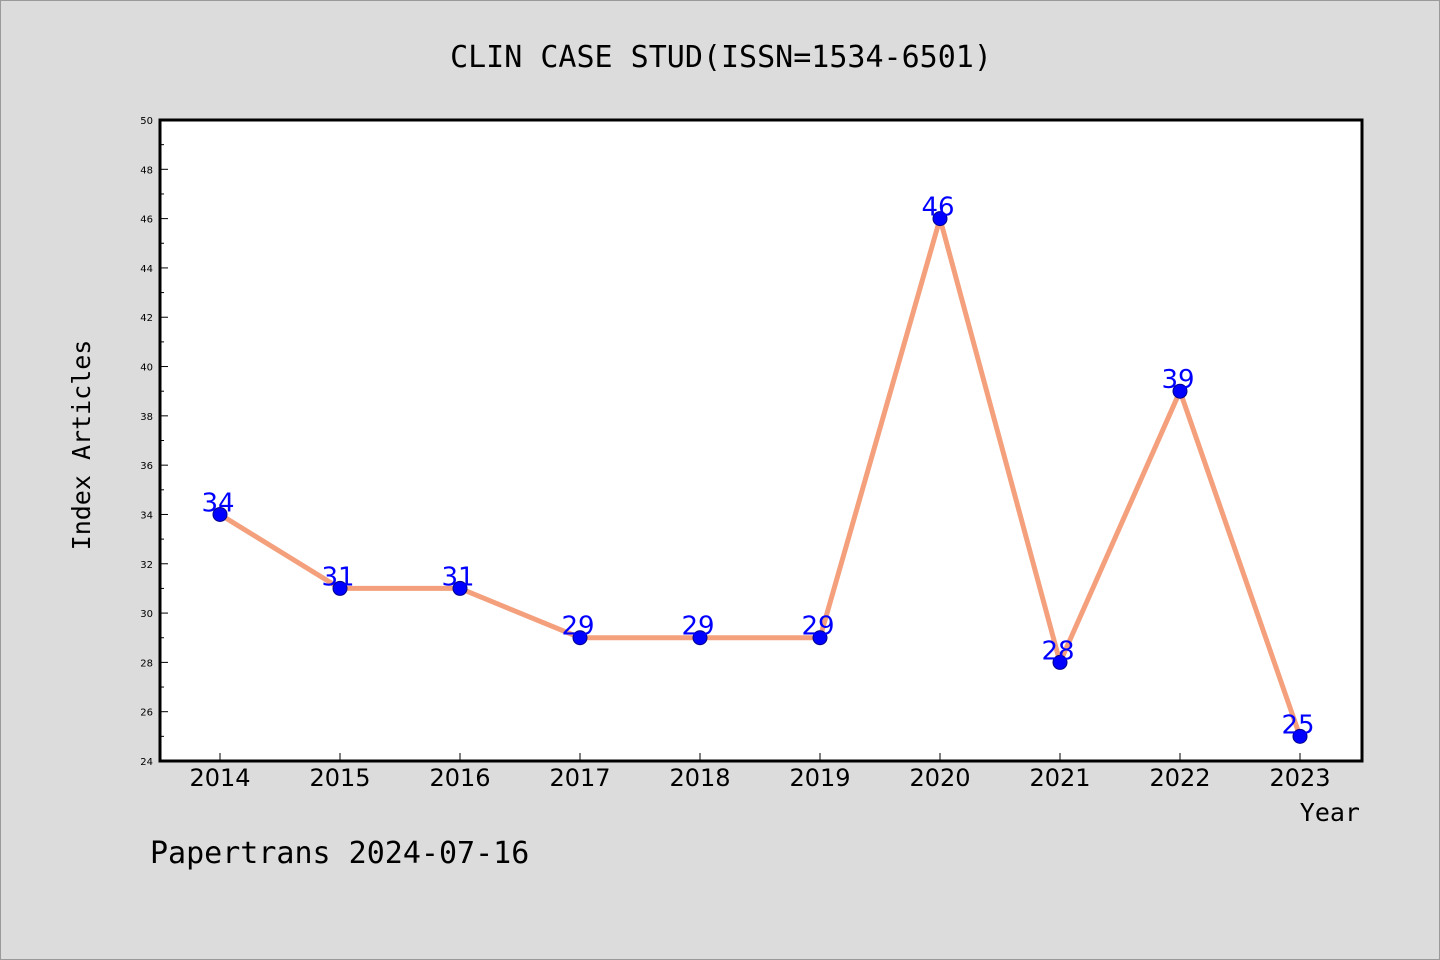 This screenshot has width=1440, height=960. I want to click on y-tick-label: 26, so click(146, 713).